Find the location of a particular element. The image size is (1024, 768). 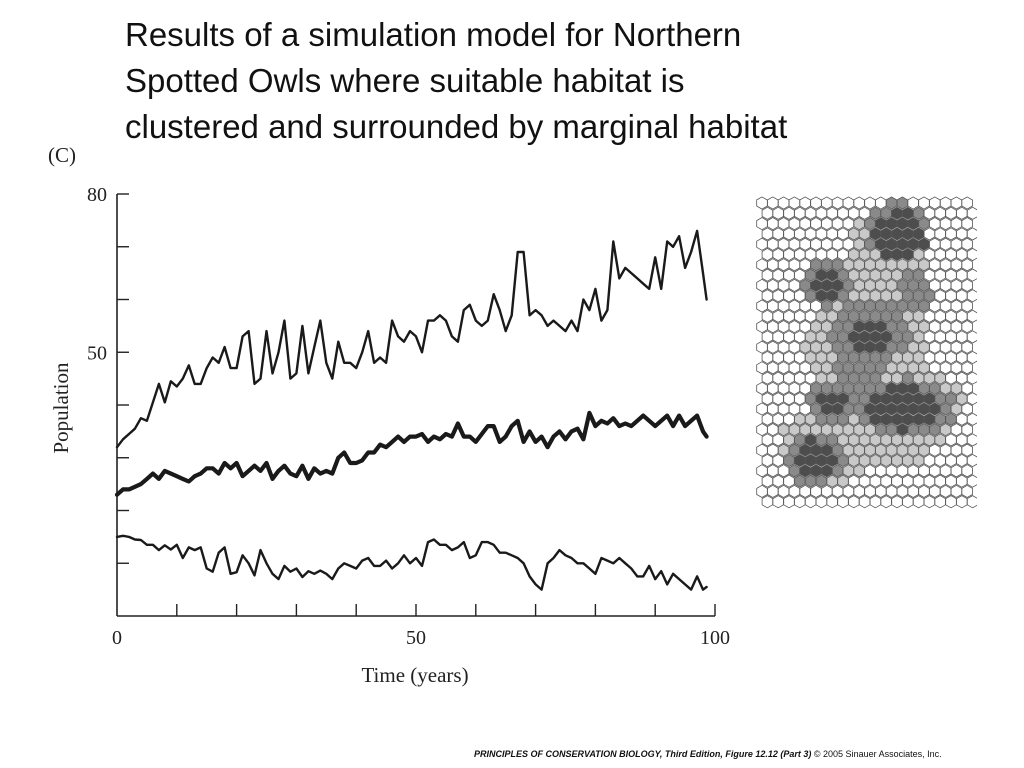

slide-title-line-2: Spotted Owls where suitable habitat is is located at coordinates (405, 80).